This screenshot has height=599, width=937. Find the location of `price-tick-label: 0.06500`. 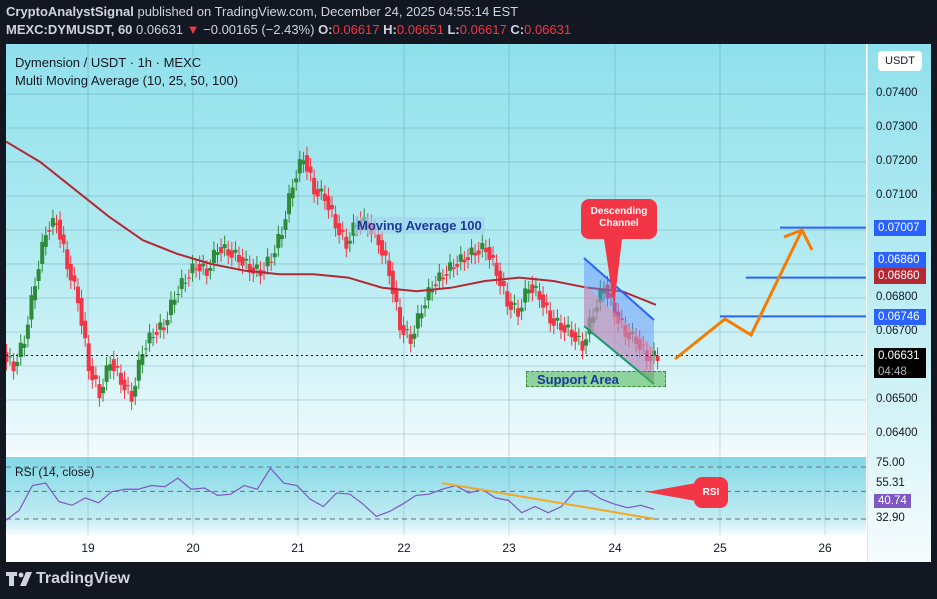

price-tick-label: 0.06500 is located at coordinates (897, 399).